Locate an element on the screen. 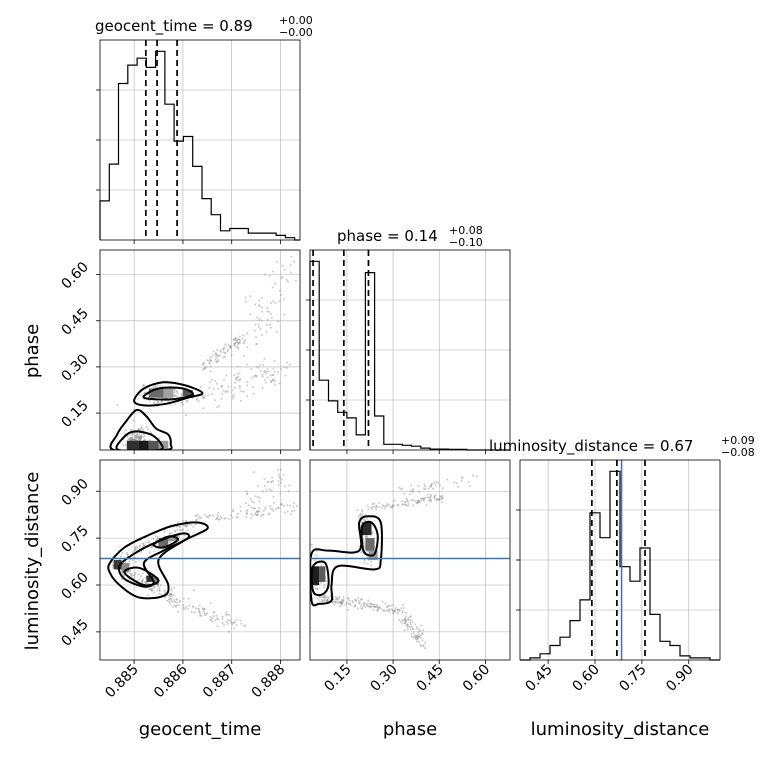 This screenshot has height=760, width=760. scatter-panel-phase-vs-luminosity-distance-frame is located at coordinates (410, 560).